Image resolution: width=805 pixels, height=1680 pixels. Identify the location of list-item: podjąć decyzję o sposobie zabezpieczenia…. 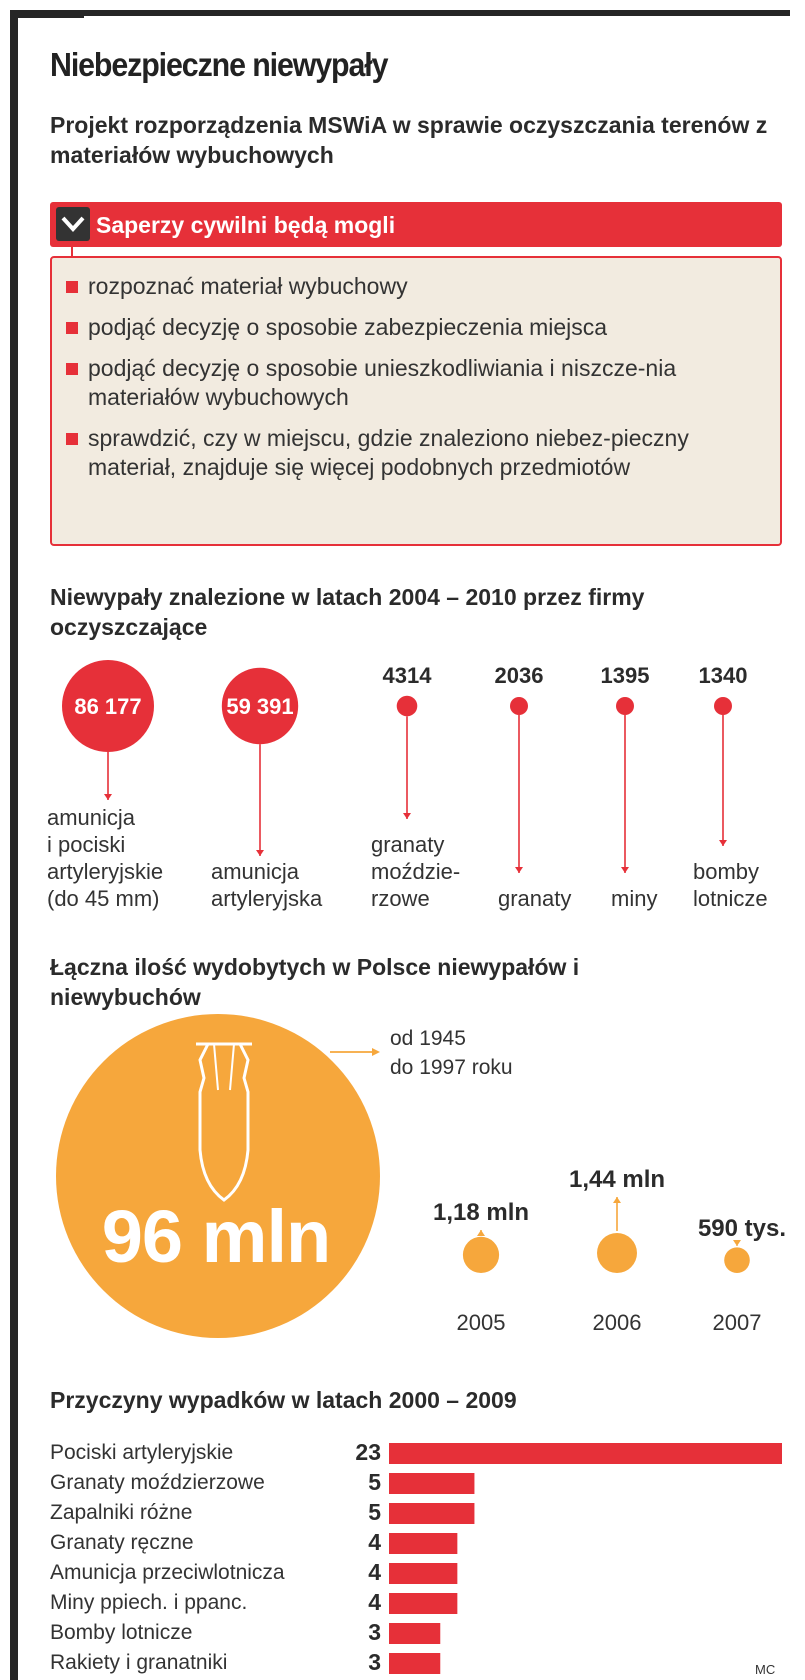
(416, 327).